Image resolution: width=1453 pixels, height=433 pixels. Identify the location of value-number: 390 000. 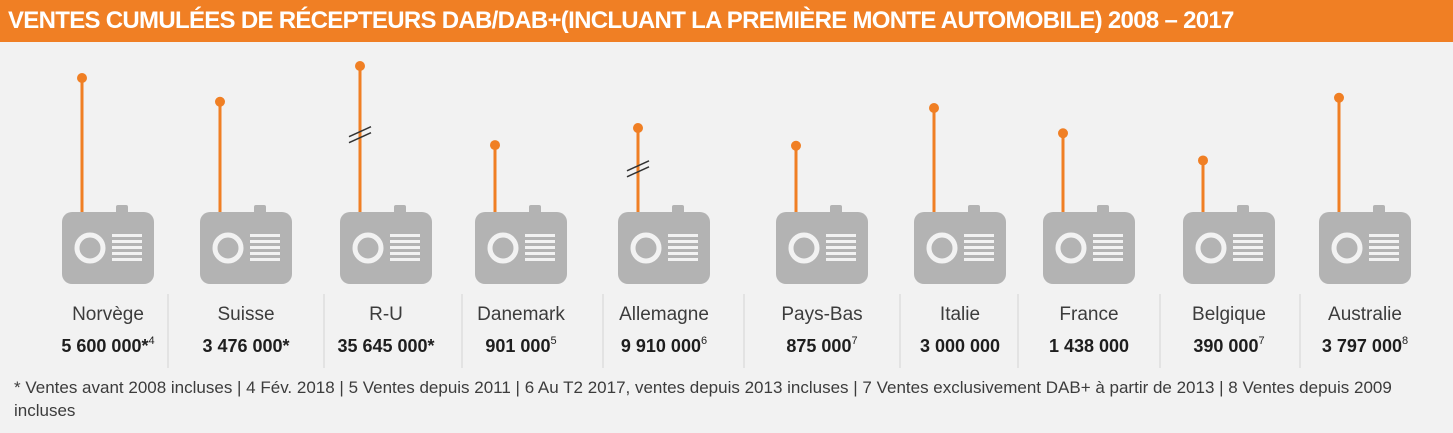
(1225, 346).